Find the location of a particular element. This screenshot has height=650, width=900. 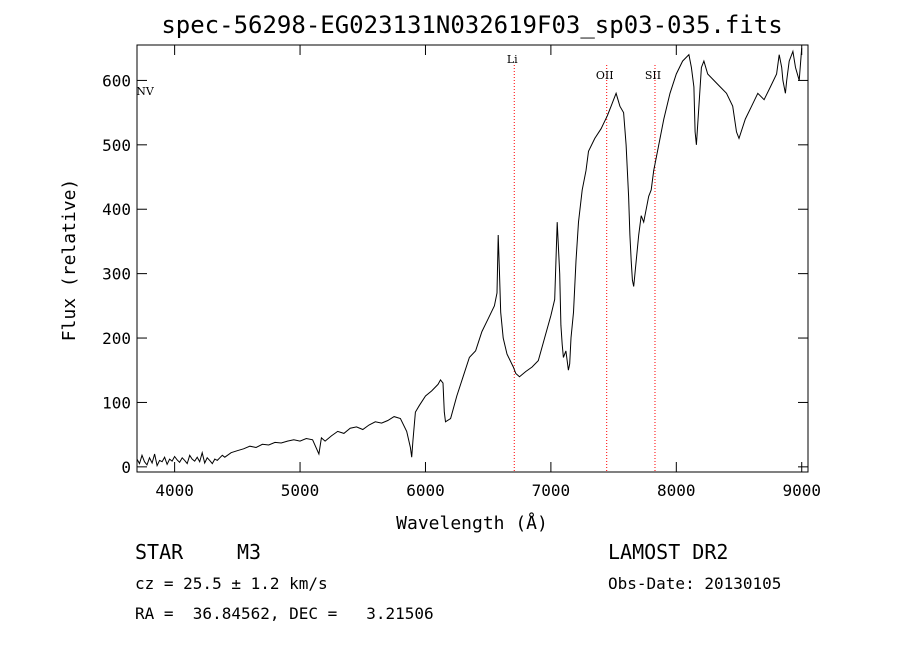

y-tick-label: 400 is located at coordinates (116, 209).